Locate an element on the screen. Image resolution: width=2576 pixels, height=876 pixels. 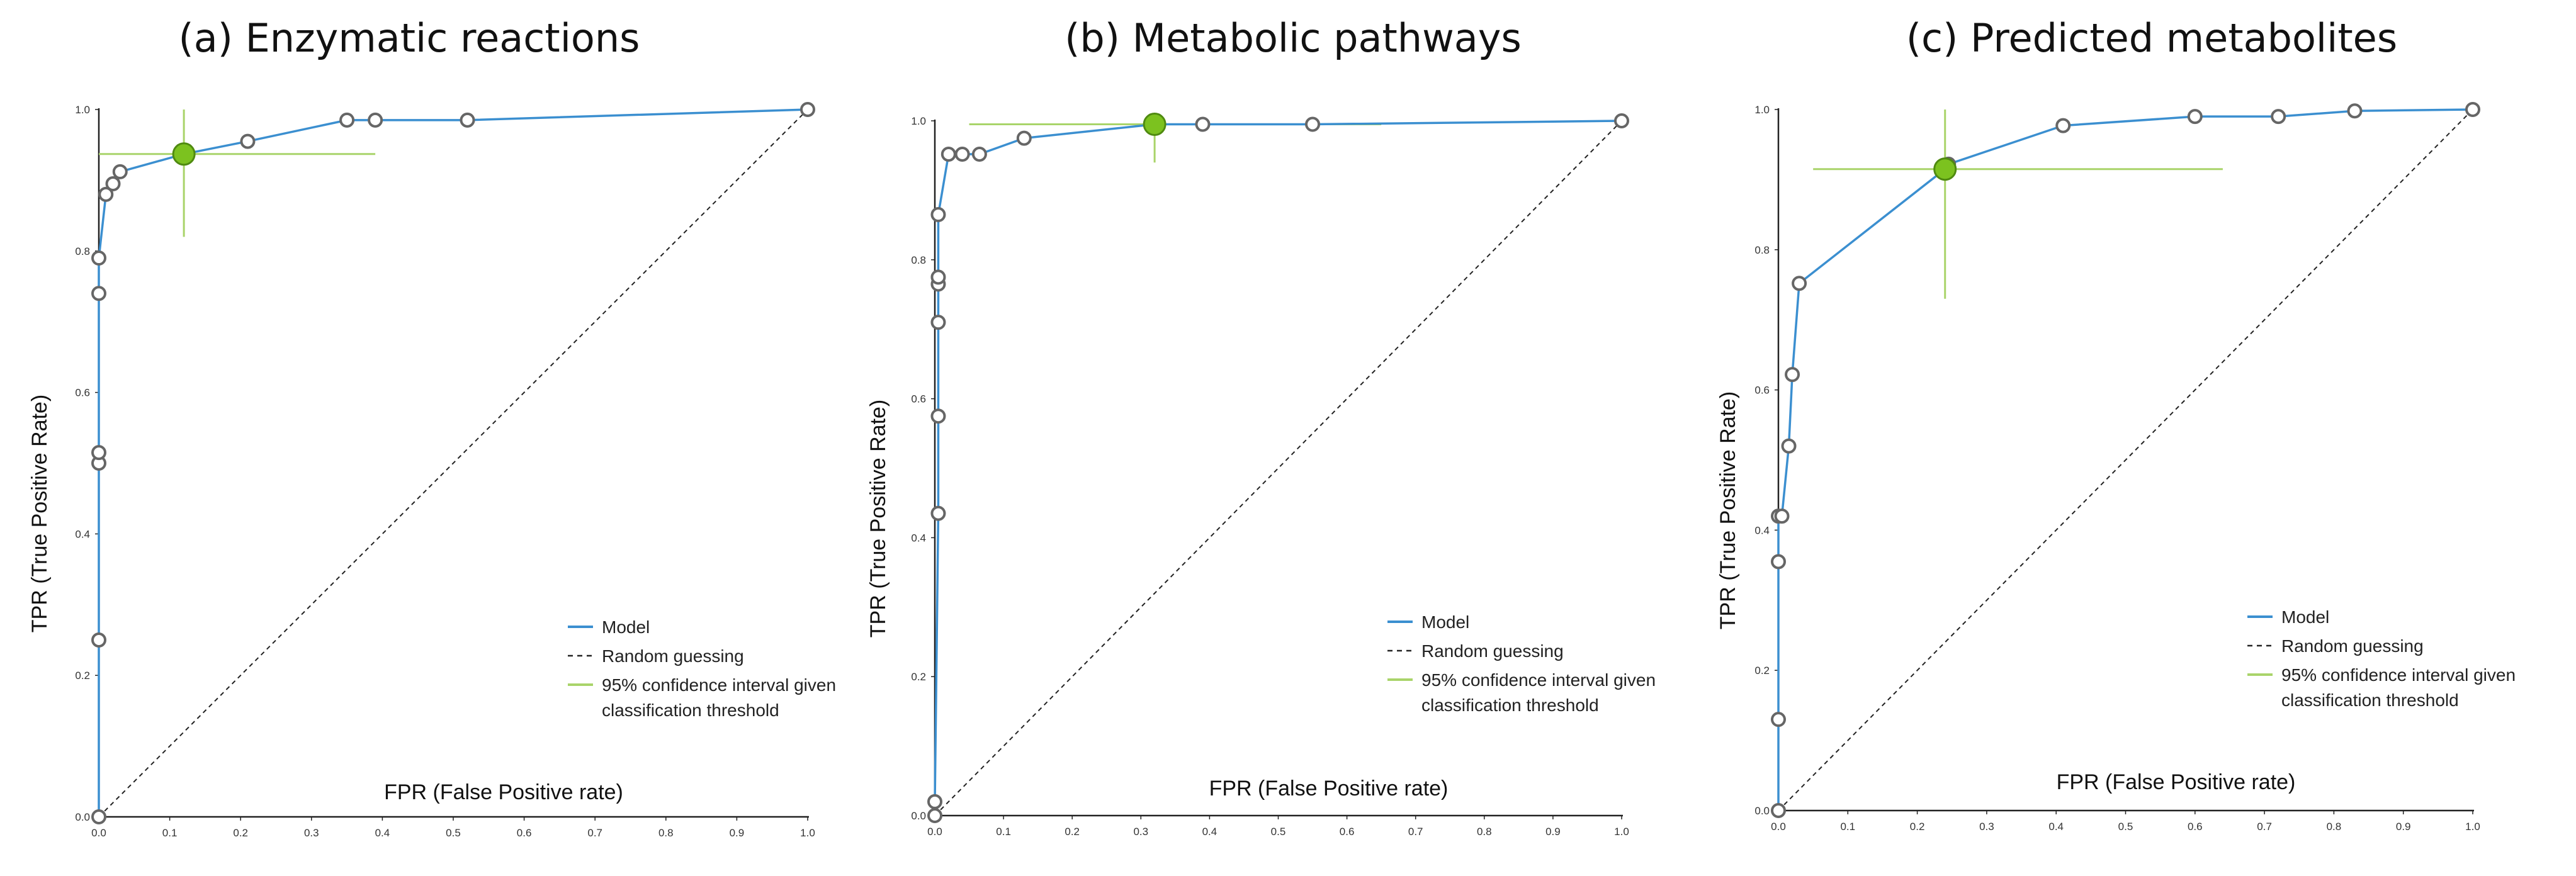
x-tick-label: 0.2 is located at coordinates (1917, 827).